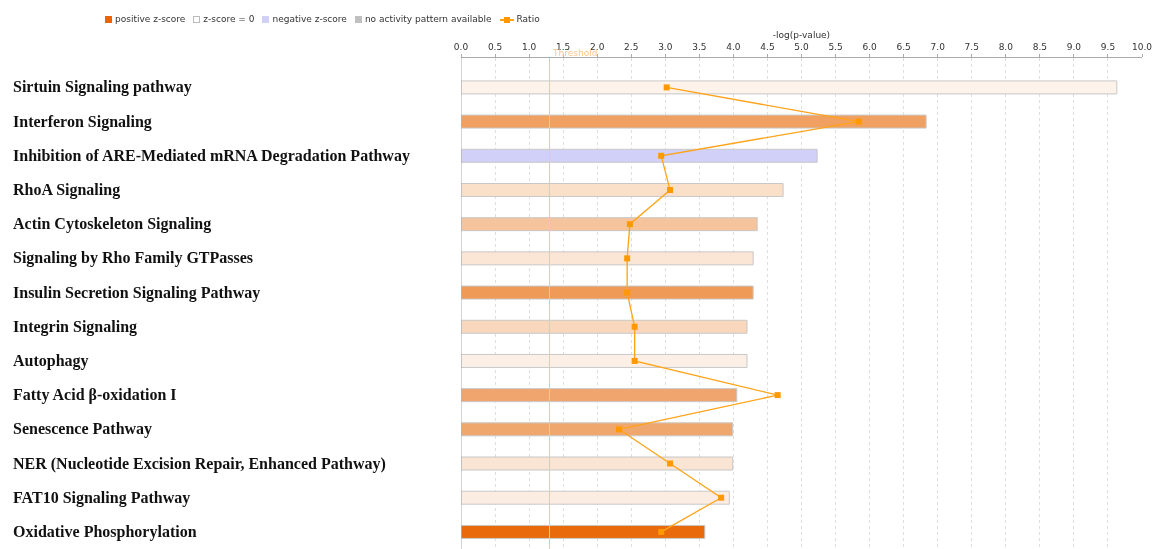 This screenshot has width=1153, height=549. I want to click on x-tick-label: 8.0, so click(1006, 47).